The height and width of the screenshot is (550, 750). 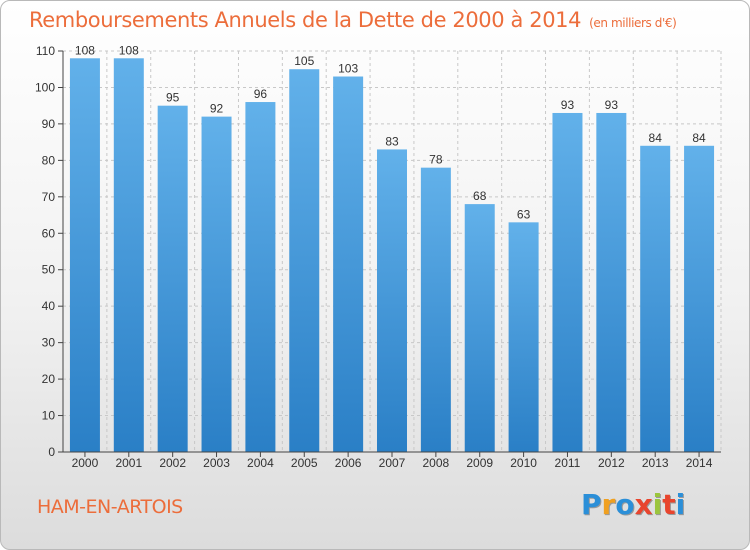 What do you see at coordinates (85, 463) in the screenshot?
I see `x-tick-label: 2000` at bounding box center [85, 463].